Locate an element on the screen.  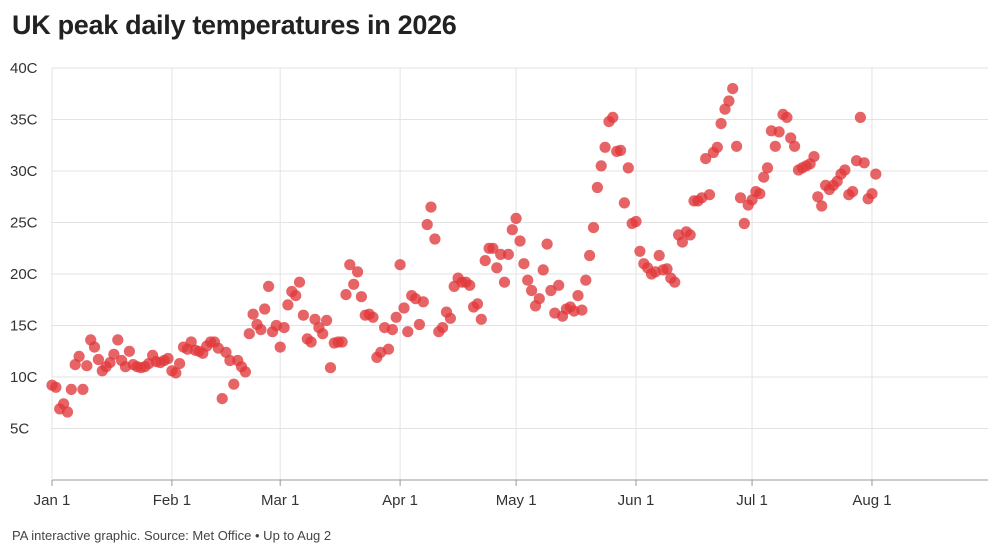
x-tick-label: Feb 1 is located at coordinates (172, 500).